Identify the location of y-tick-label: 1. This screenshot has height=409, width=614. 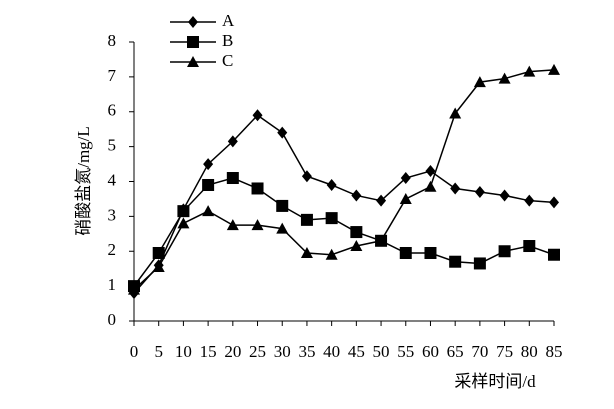
(112, 284).